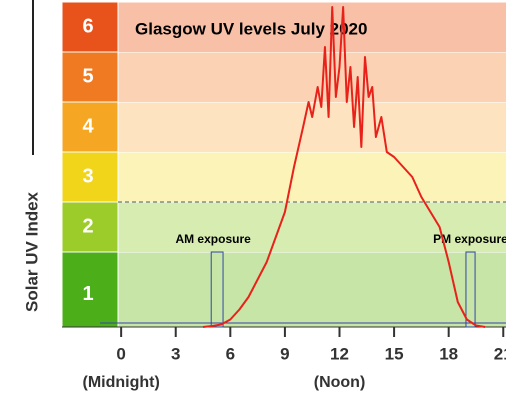 Image resolution: width=506 pixels, height=404 pixels. Describe the element at coordinates (340, 382) in the screenshot. I see `x-sublabel: (Noon)` at that location.